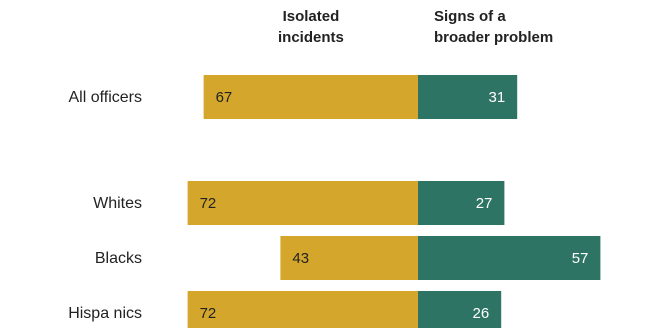 This screenshot has height=333, width=646. I want to click on category-label-whites: Whites, so click(117, 203).